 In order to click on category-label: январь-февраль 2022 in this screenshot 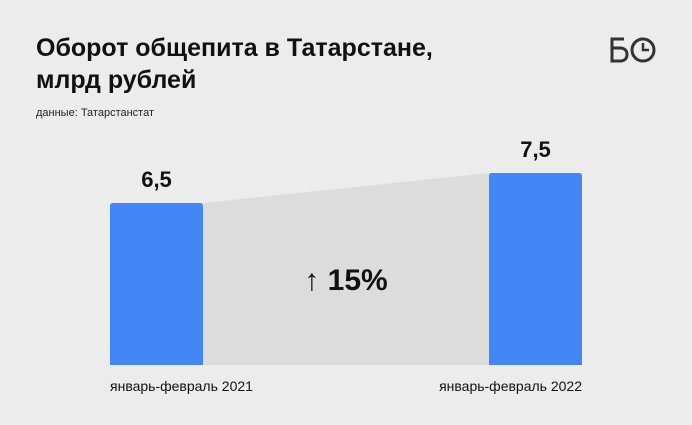, I will do `click(510, 386)`.